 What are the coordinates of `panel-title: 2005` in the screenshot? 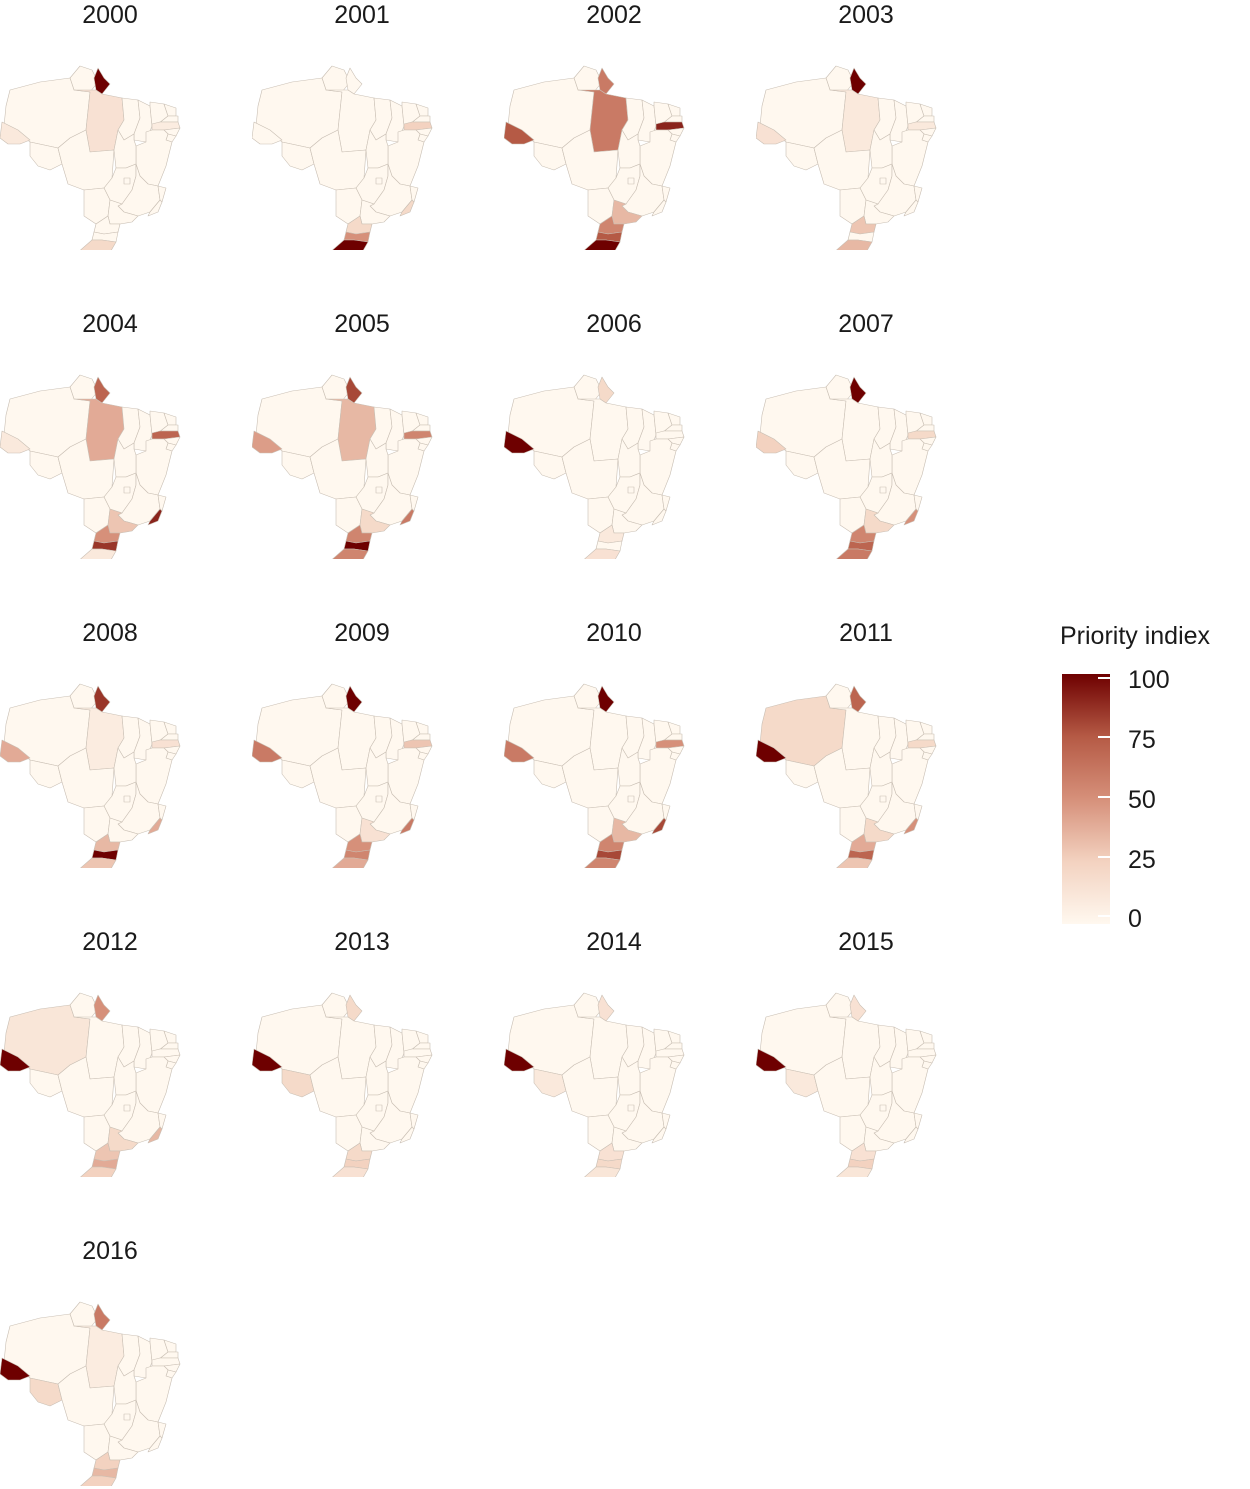 It's located at (362, 324).